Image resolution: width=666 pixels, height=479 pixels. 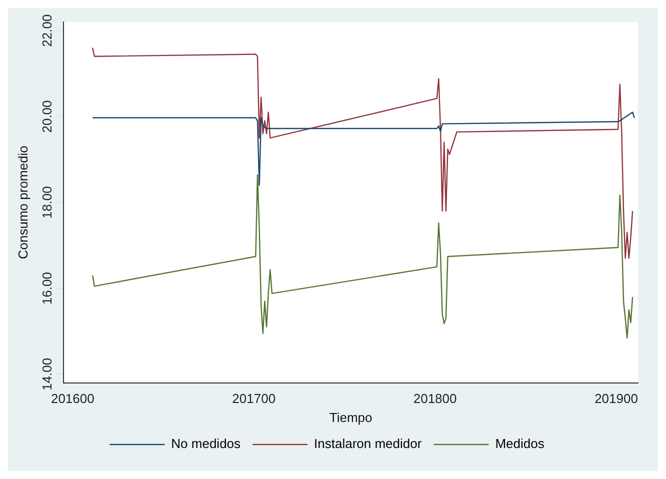 I want to click on x-tick-label: 201700, so click(x=254, y=398).